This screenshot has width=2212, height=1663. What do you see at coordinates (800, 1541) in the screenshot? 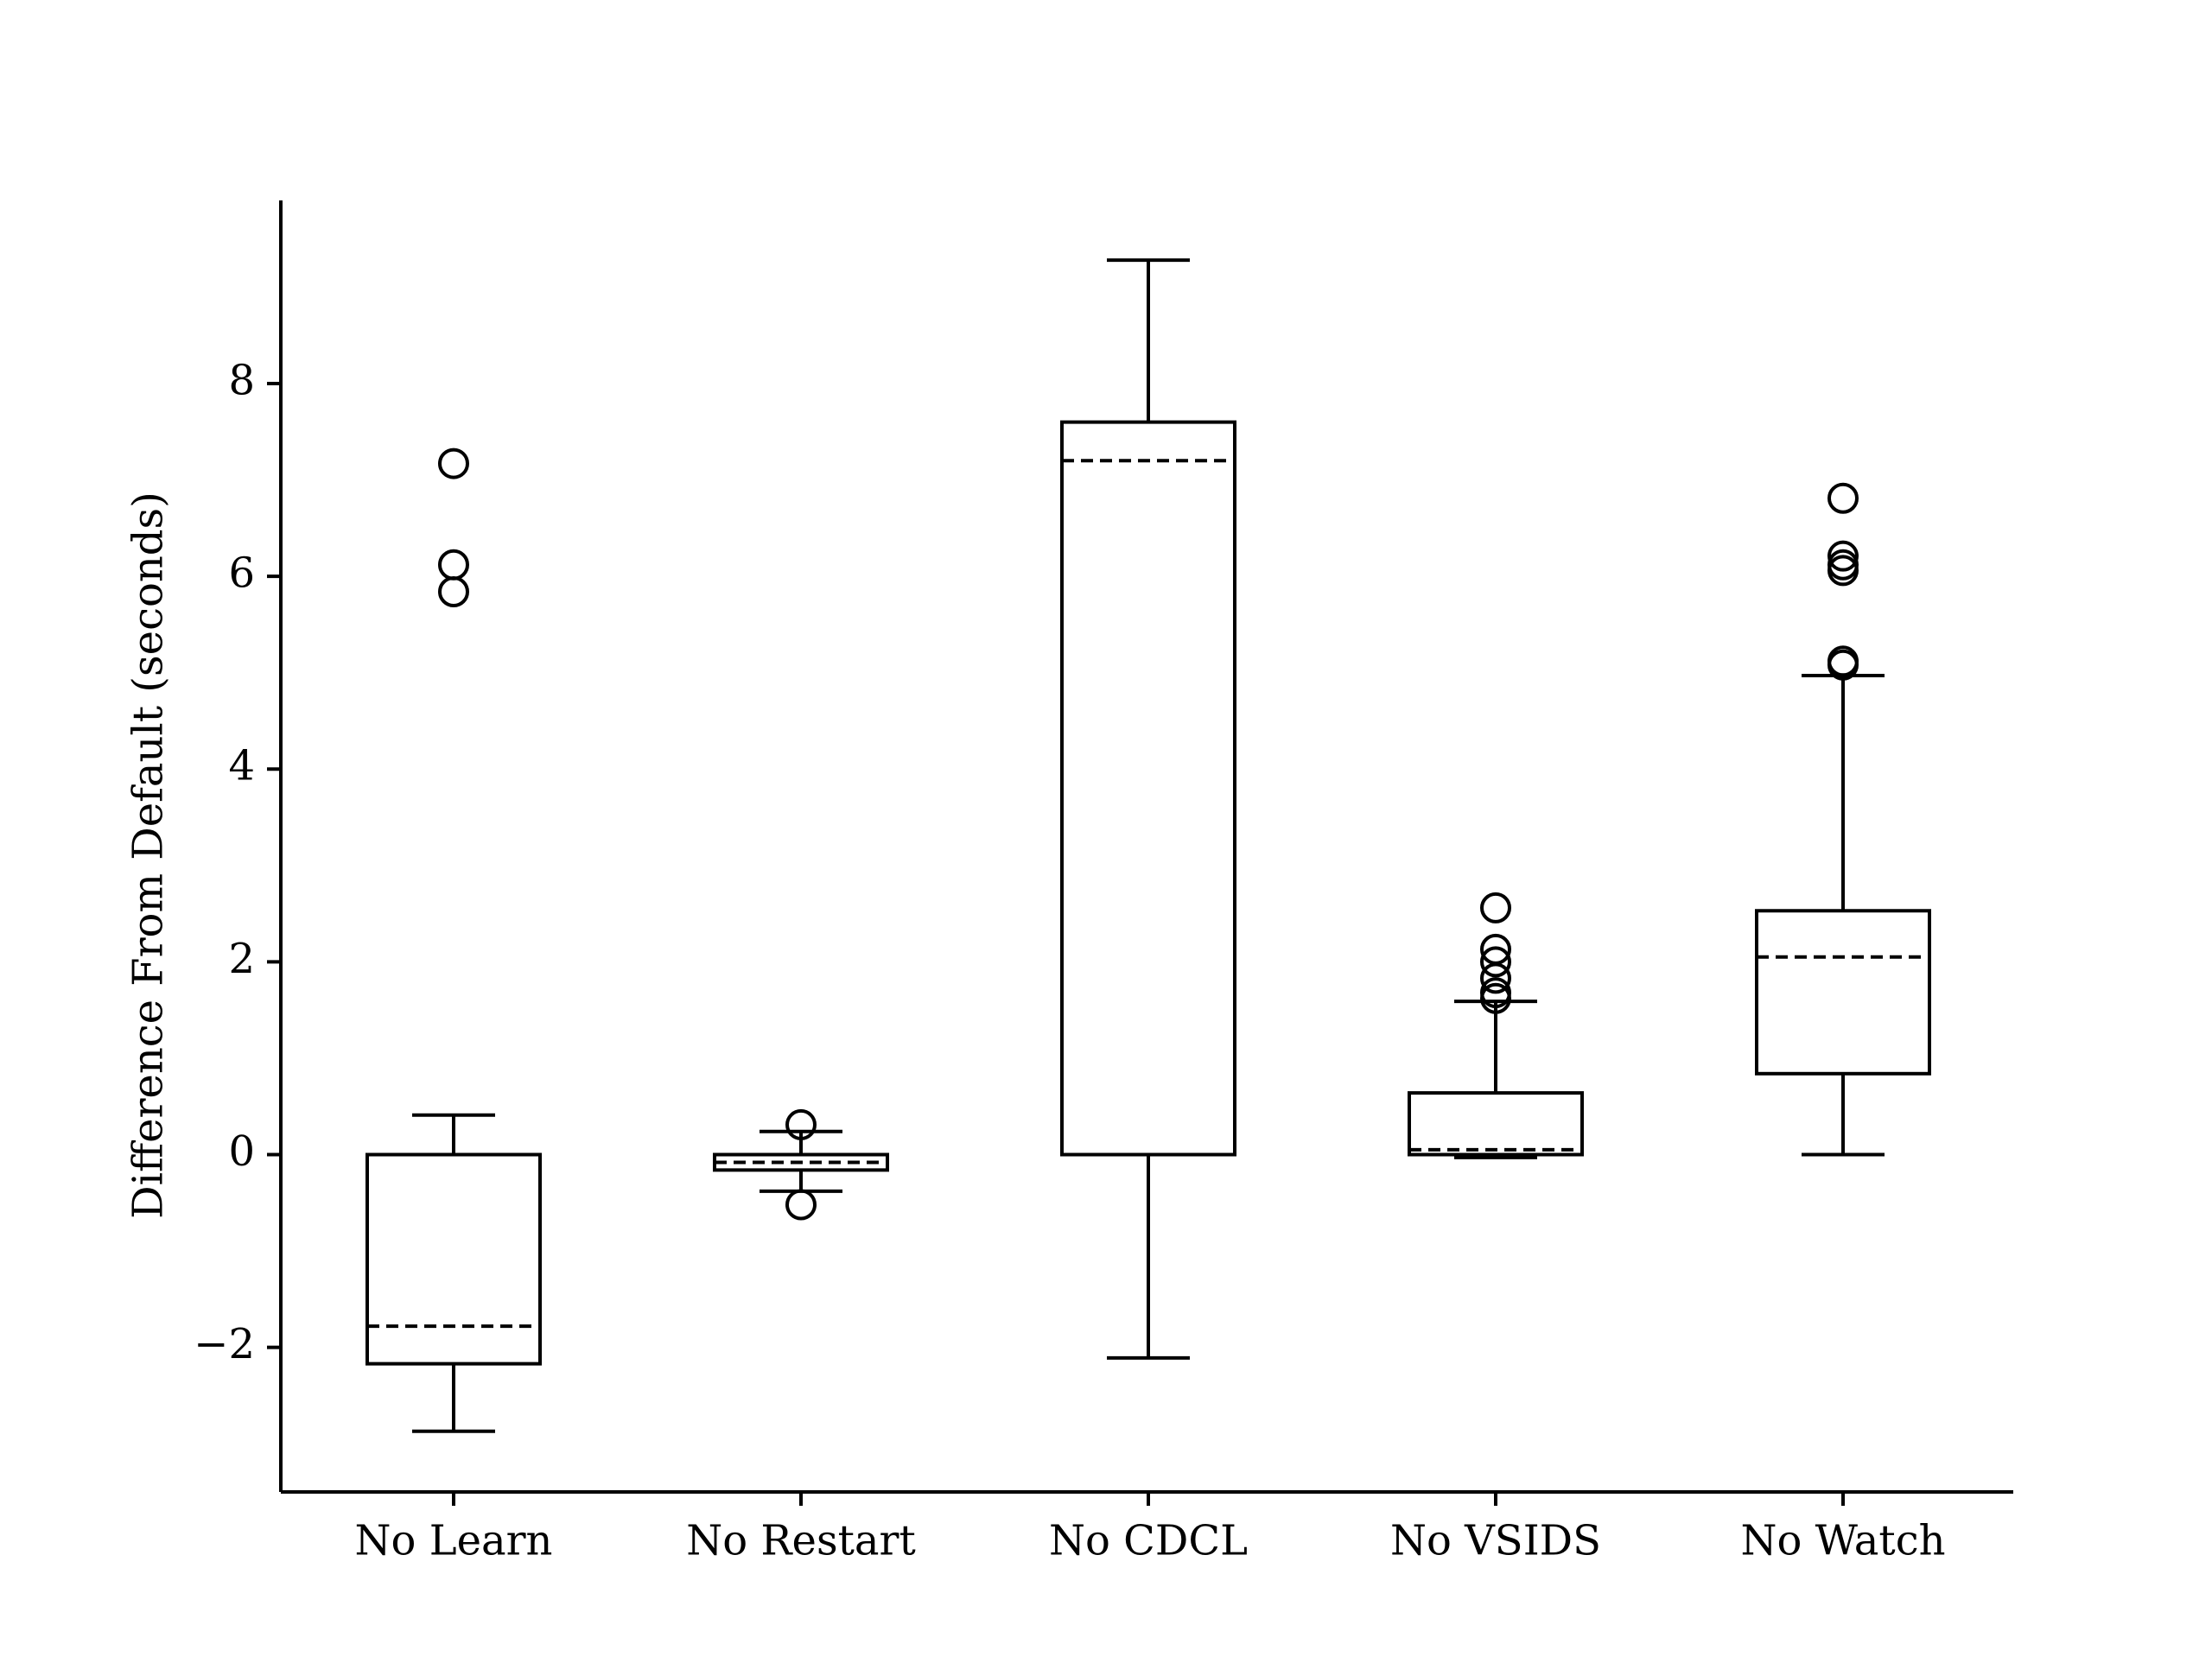
I see `x-tick-label: No Restart` at bounding box center [800, 1541].